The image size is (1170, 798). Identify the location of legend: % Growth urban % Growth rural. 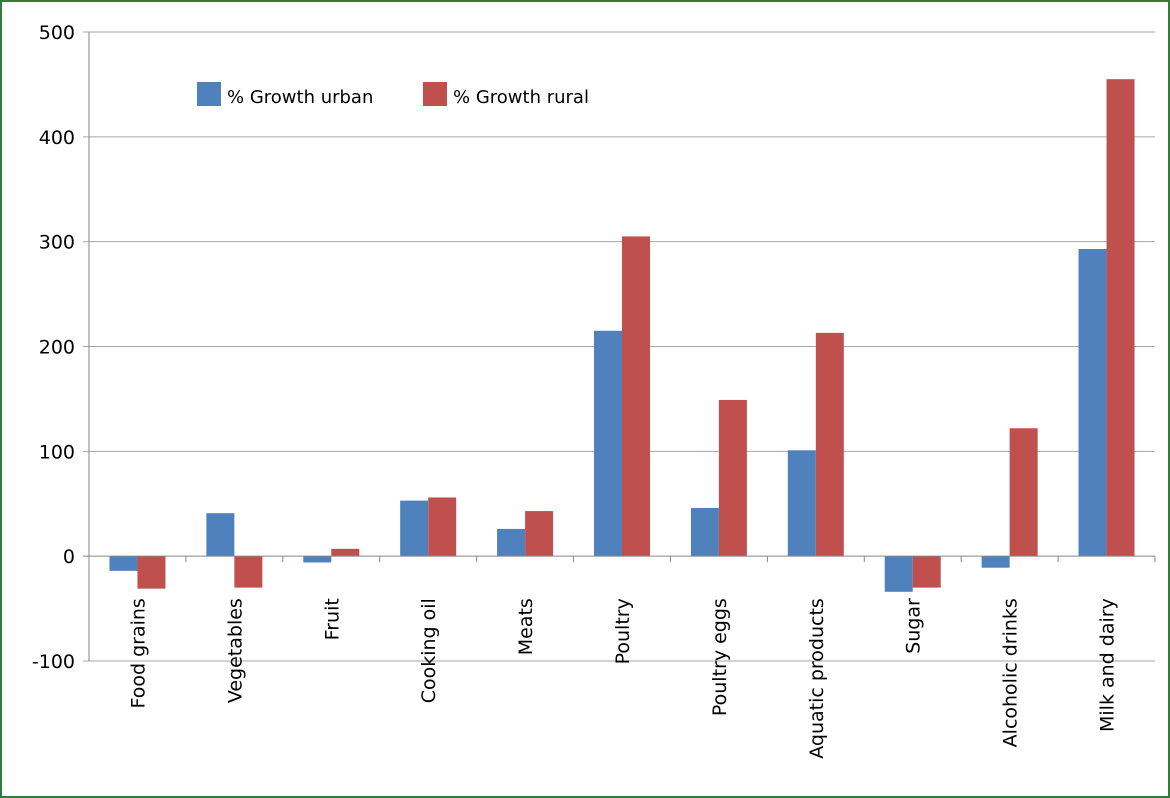
(393, 95).